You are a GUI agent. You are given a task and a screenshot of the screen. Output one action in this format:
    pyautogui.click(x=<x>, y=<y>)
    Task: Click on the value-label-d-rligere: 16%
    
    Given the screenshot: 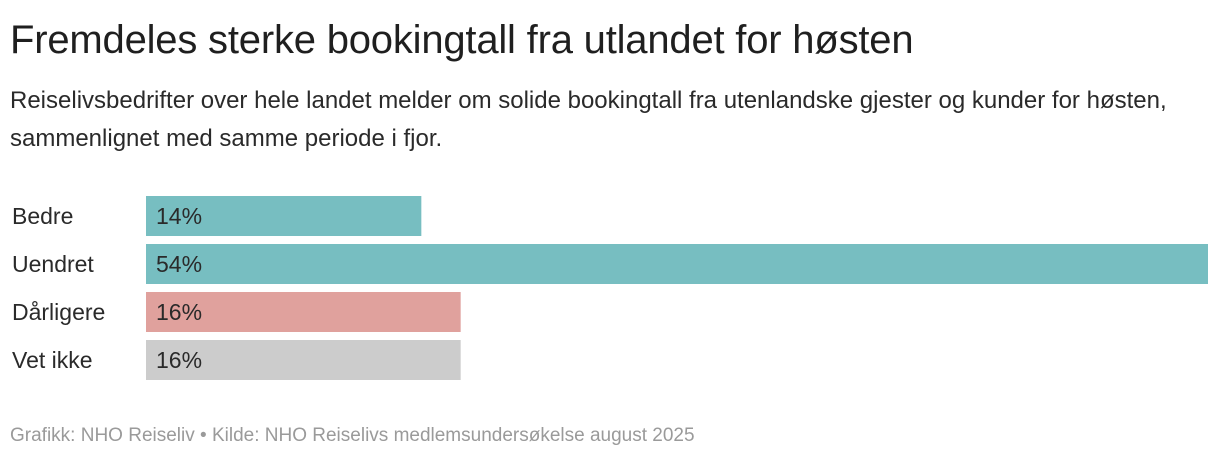 What is the action you would take?
    pyautogui.click(x=179, y=312)
    